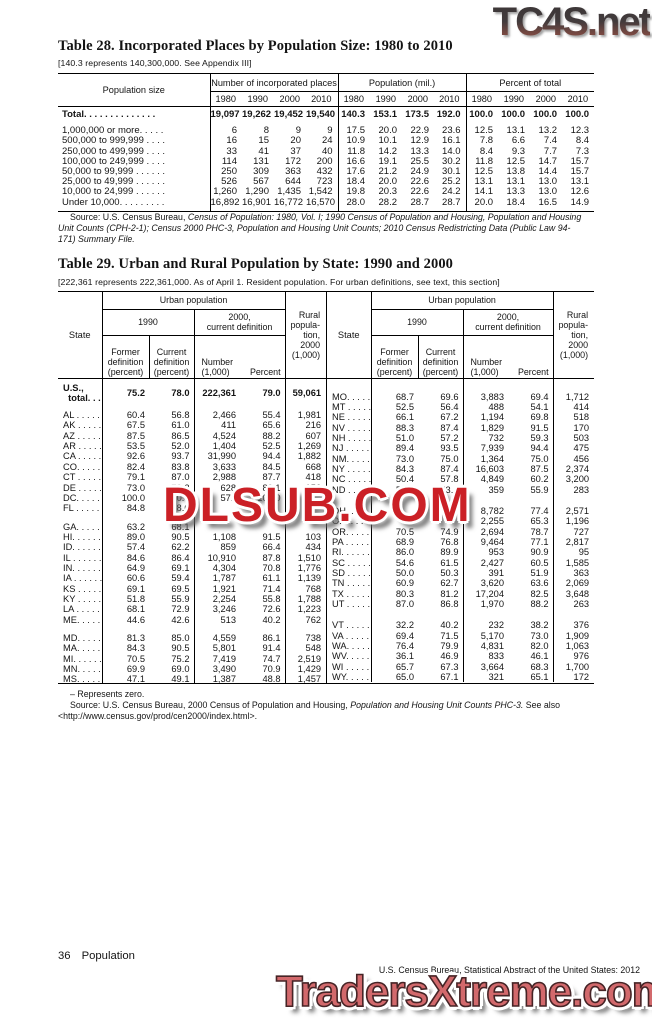  I want to click on table-cell: 283, so click(581, 489).